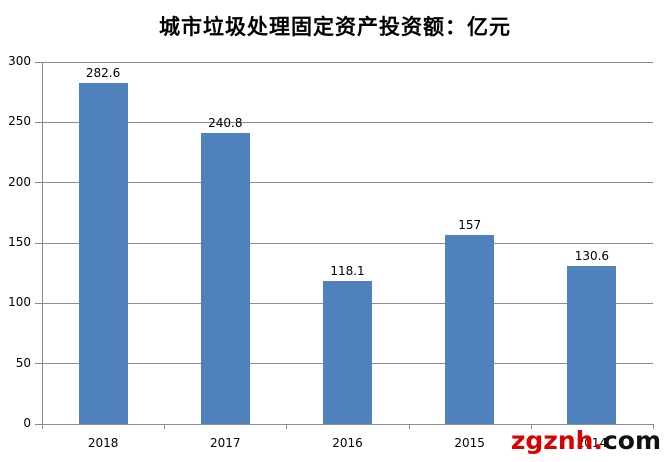 The image size is (670, 462). Describe the element at coordinates (103, 443) in the screenshot. I see `x-axis-tick-label: 2018` at that location.